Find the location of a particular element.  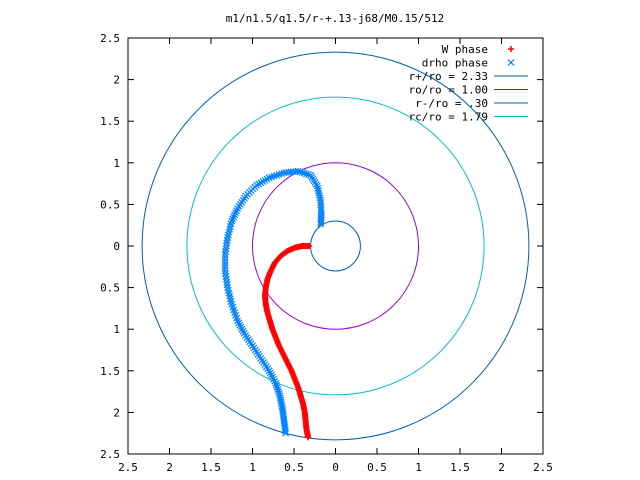

y-tick-label: 2.5 is located at coordinates (110, 38).